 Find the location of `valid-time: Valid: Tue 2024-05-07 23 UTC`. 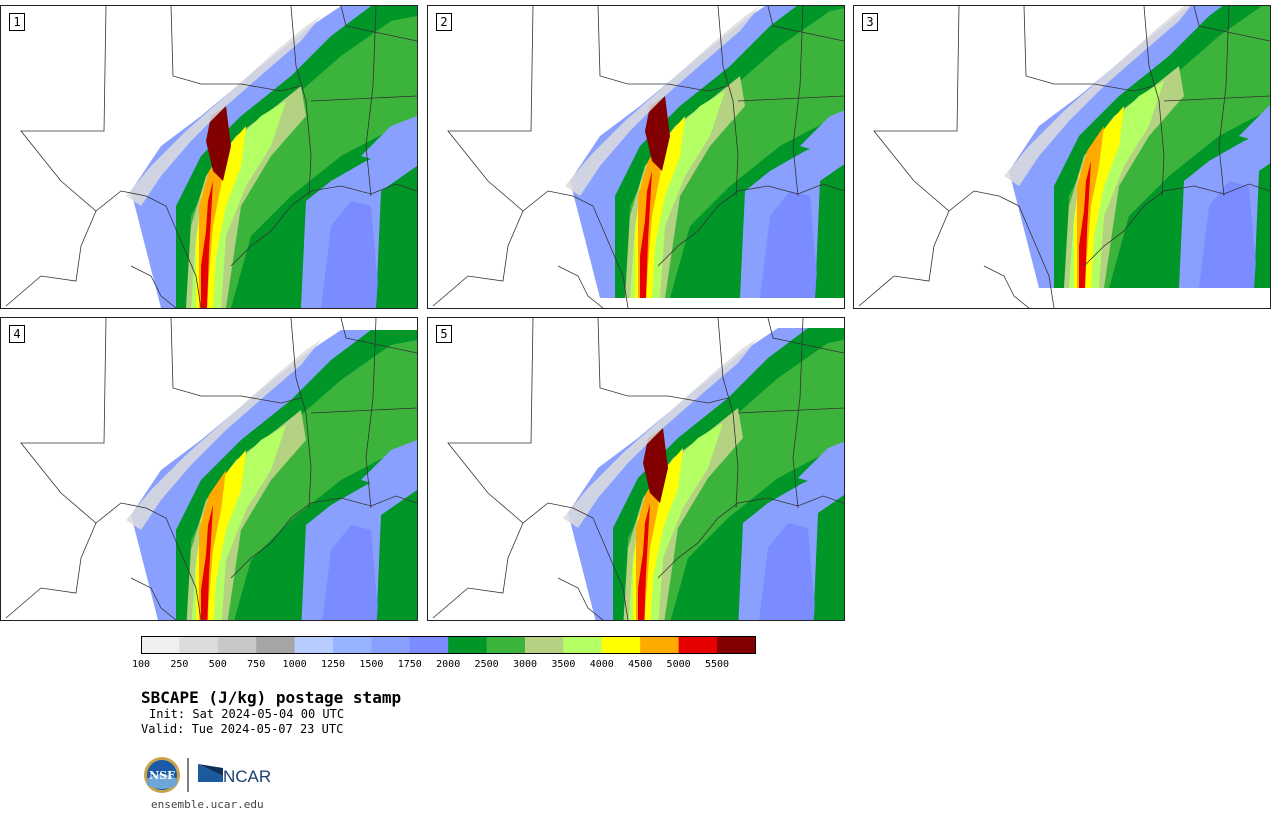

valid-time: Valid: Tue 2024-05-07 23 UTC is located at coordinates (242, 729).